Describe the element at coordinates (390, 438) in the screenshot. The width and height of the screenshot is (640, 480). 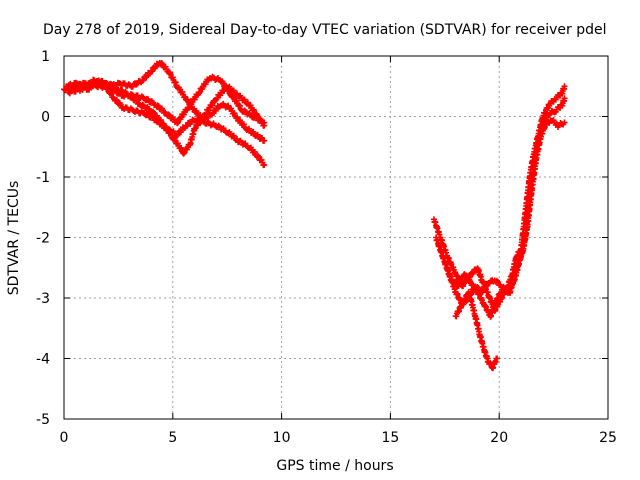
I see `x-tick-label: 15` at that location.